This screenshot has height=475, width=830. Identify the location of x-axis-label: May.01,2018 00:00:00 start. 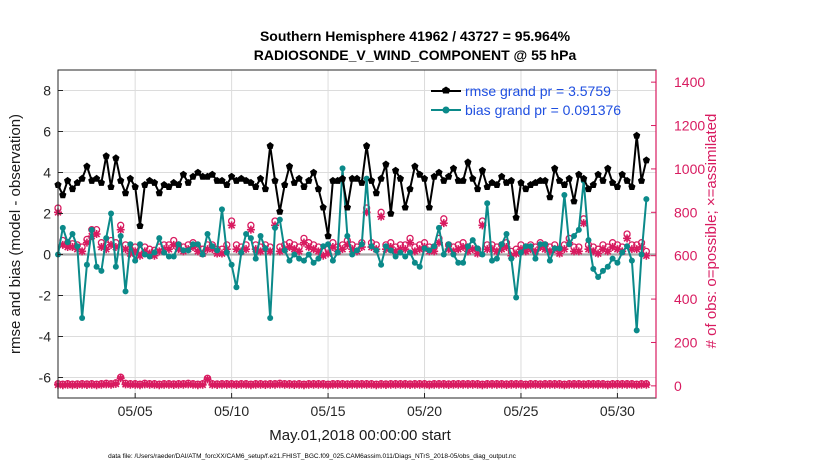
(360, 435).